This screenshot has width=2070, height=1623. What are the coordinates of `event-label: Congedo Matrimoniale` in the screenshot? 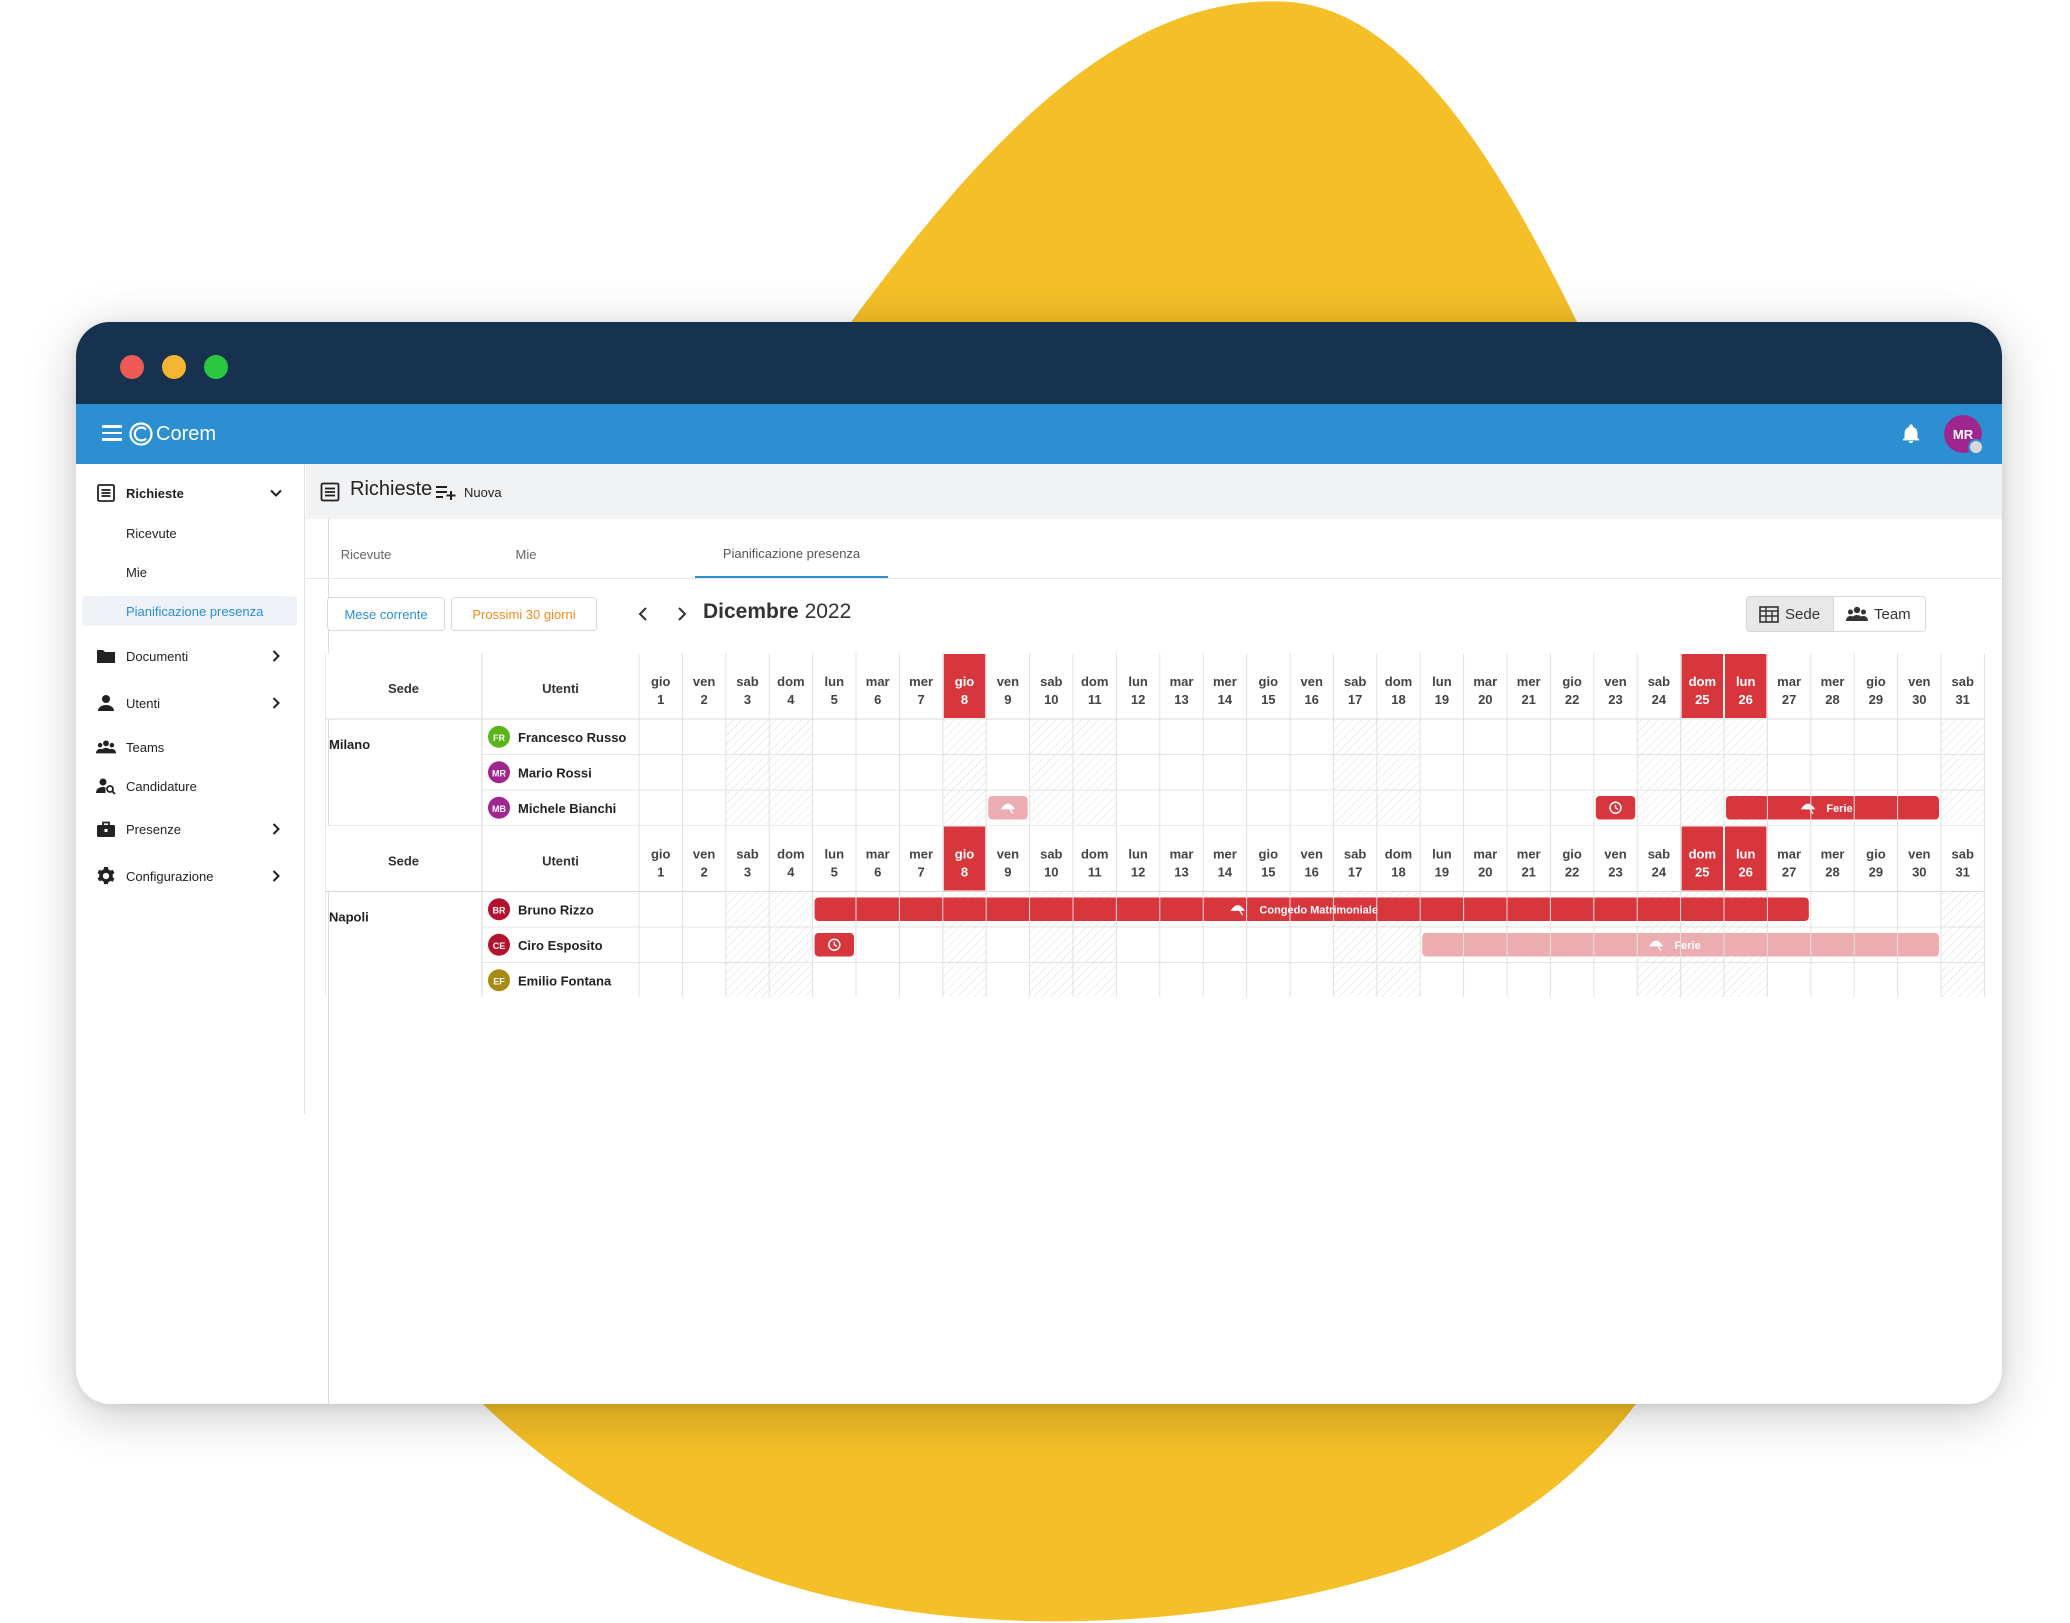 It's located at (1318, 910).